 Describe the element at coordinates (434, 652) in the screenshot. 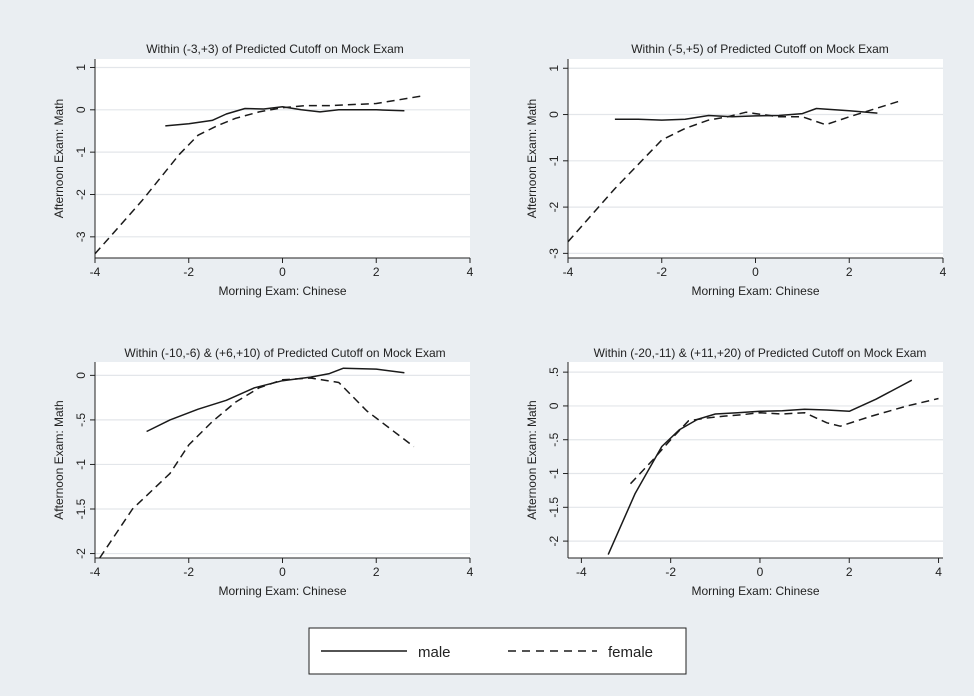

I see `legend-label-male: male` at that location.